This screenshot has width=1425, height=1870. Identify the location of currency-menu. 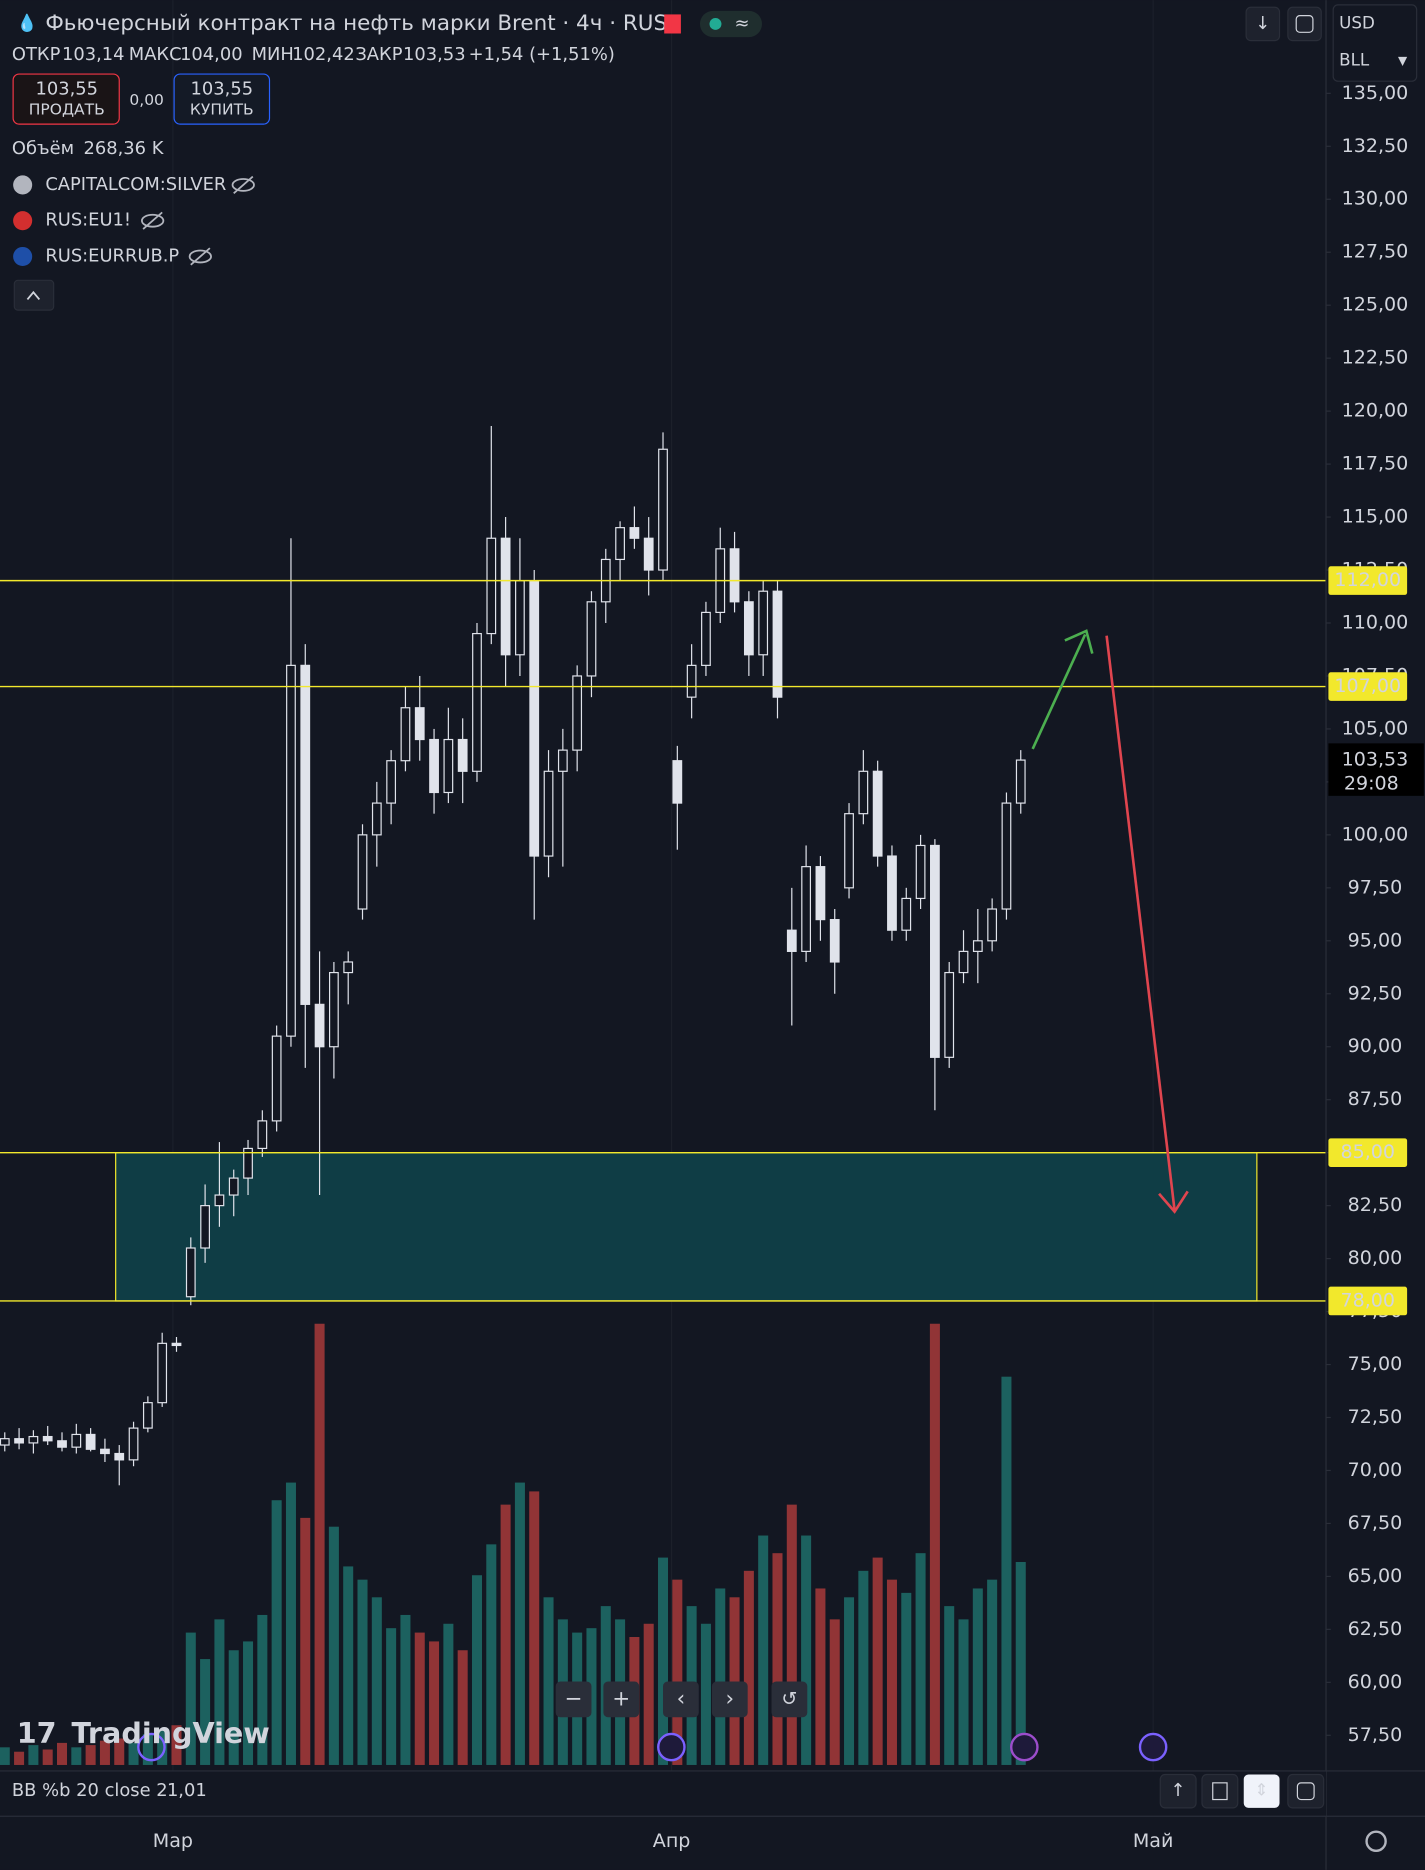
(1375, 43).